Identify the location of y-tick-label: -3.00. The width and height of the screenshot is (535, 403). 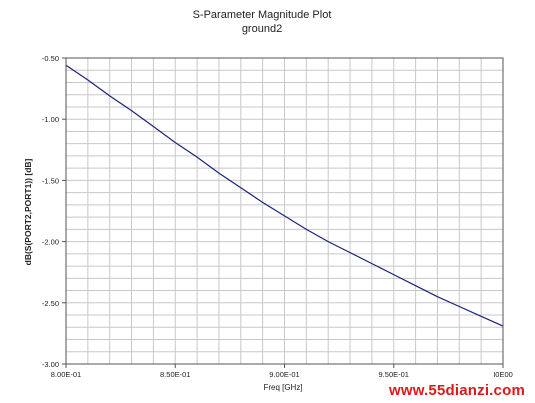
(50, 364).